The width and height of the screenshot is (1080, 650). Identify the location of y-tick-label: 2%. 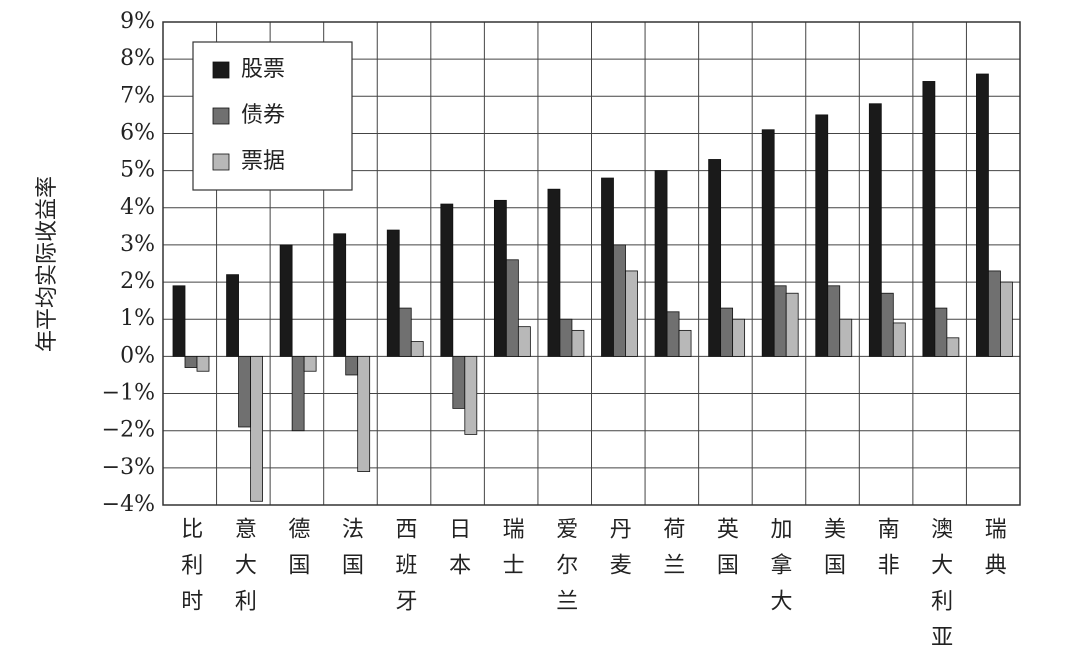
(137, 281).